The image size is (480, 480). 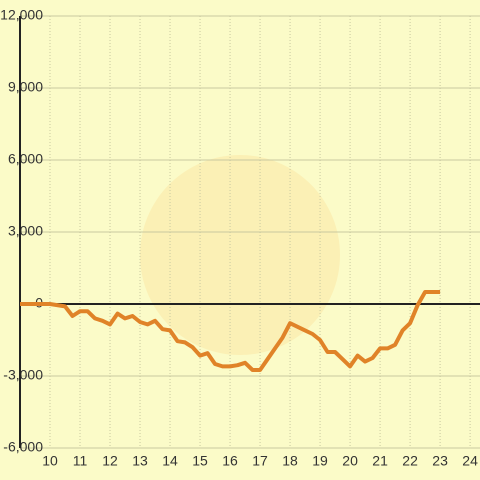 I want to click on y-tick-label: -6,000, so click(x=23, y=447).